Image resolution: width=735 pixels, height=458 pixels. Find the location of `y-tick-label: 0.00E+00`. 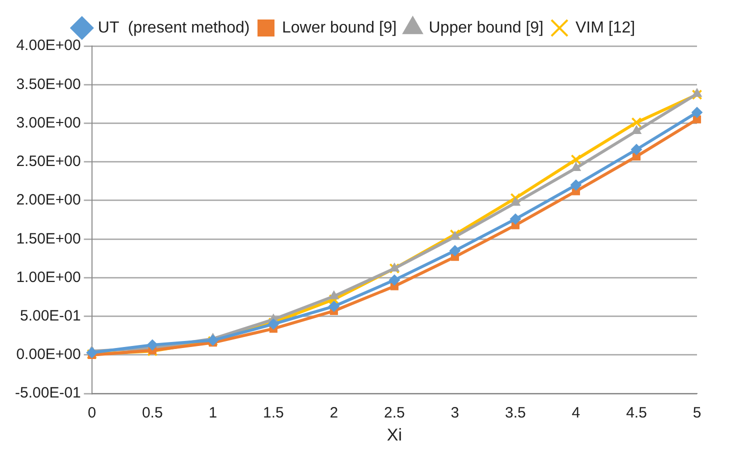

y-tick-label: 0.00E+00 is located at coordinates (48, 355).